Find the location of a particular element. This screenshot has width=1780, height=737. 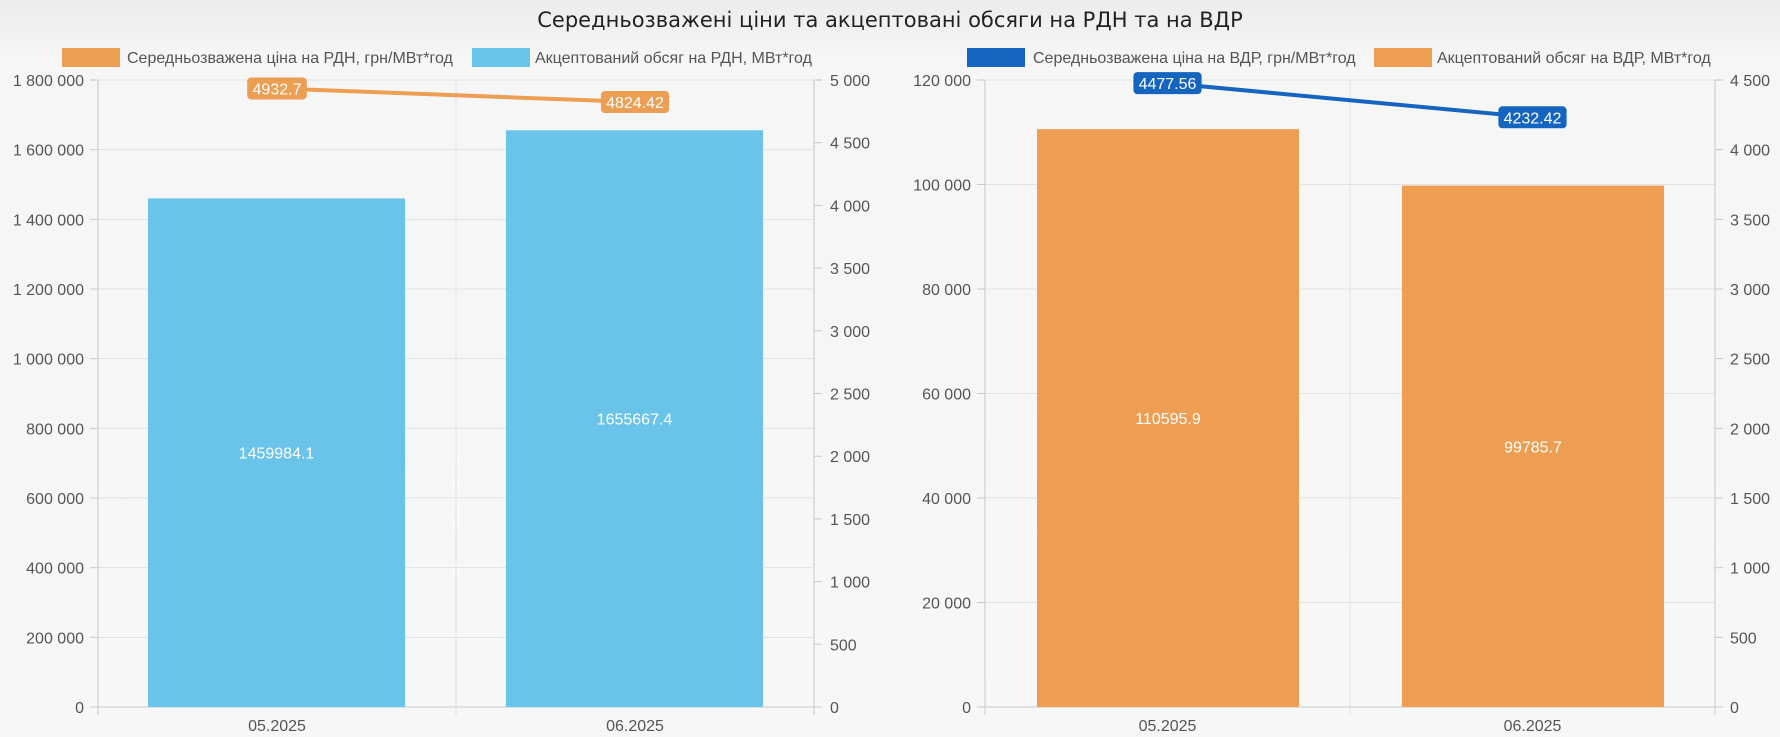

bar-value-label: 99785.7 is located at coordinates (1533, 447).